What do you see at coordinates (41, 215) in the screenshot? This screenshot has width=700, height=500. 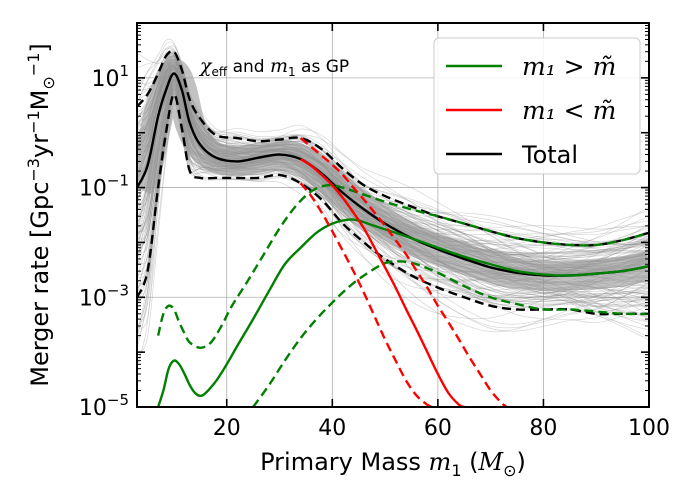 I see `y-axis-title: Merger rate [Gpc−3yr−1M⊙−1]` at bounding box center [41, 215].